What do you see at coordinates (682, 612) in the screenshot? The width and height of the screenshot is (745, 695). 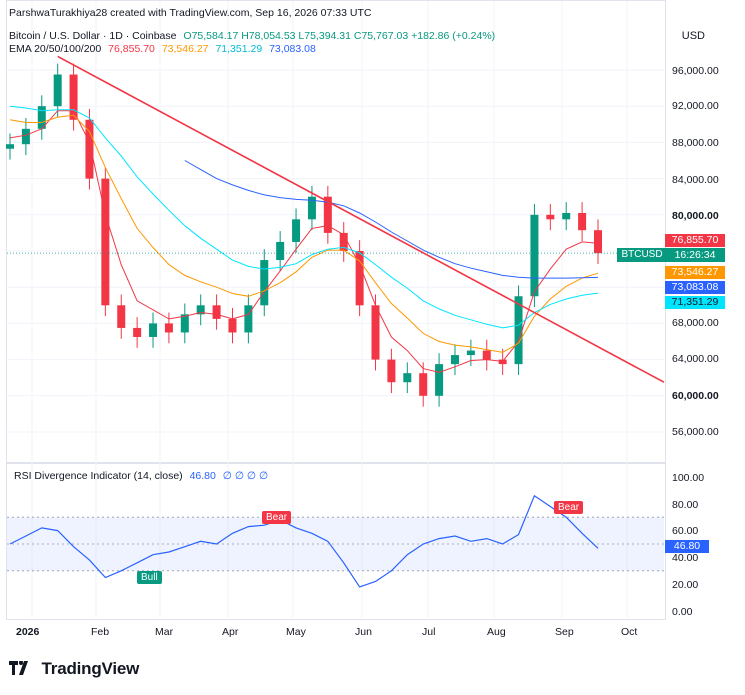 I see `rsi-tick: 0.00` at bounding box center [682, 612].